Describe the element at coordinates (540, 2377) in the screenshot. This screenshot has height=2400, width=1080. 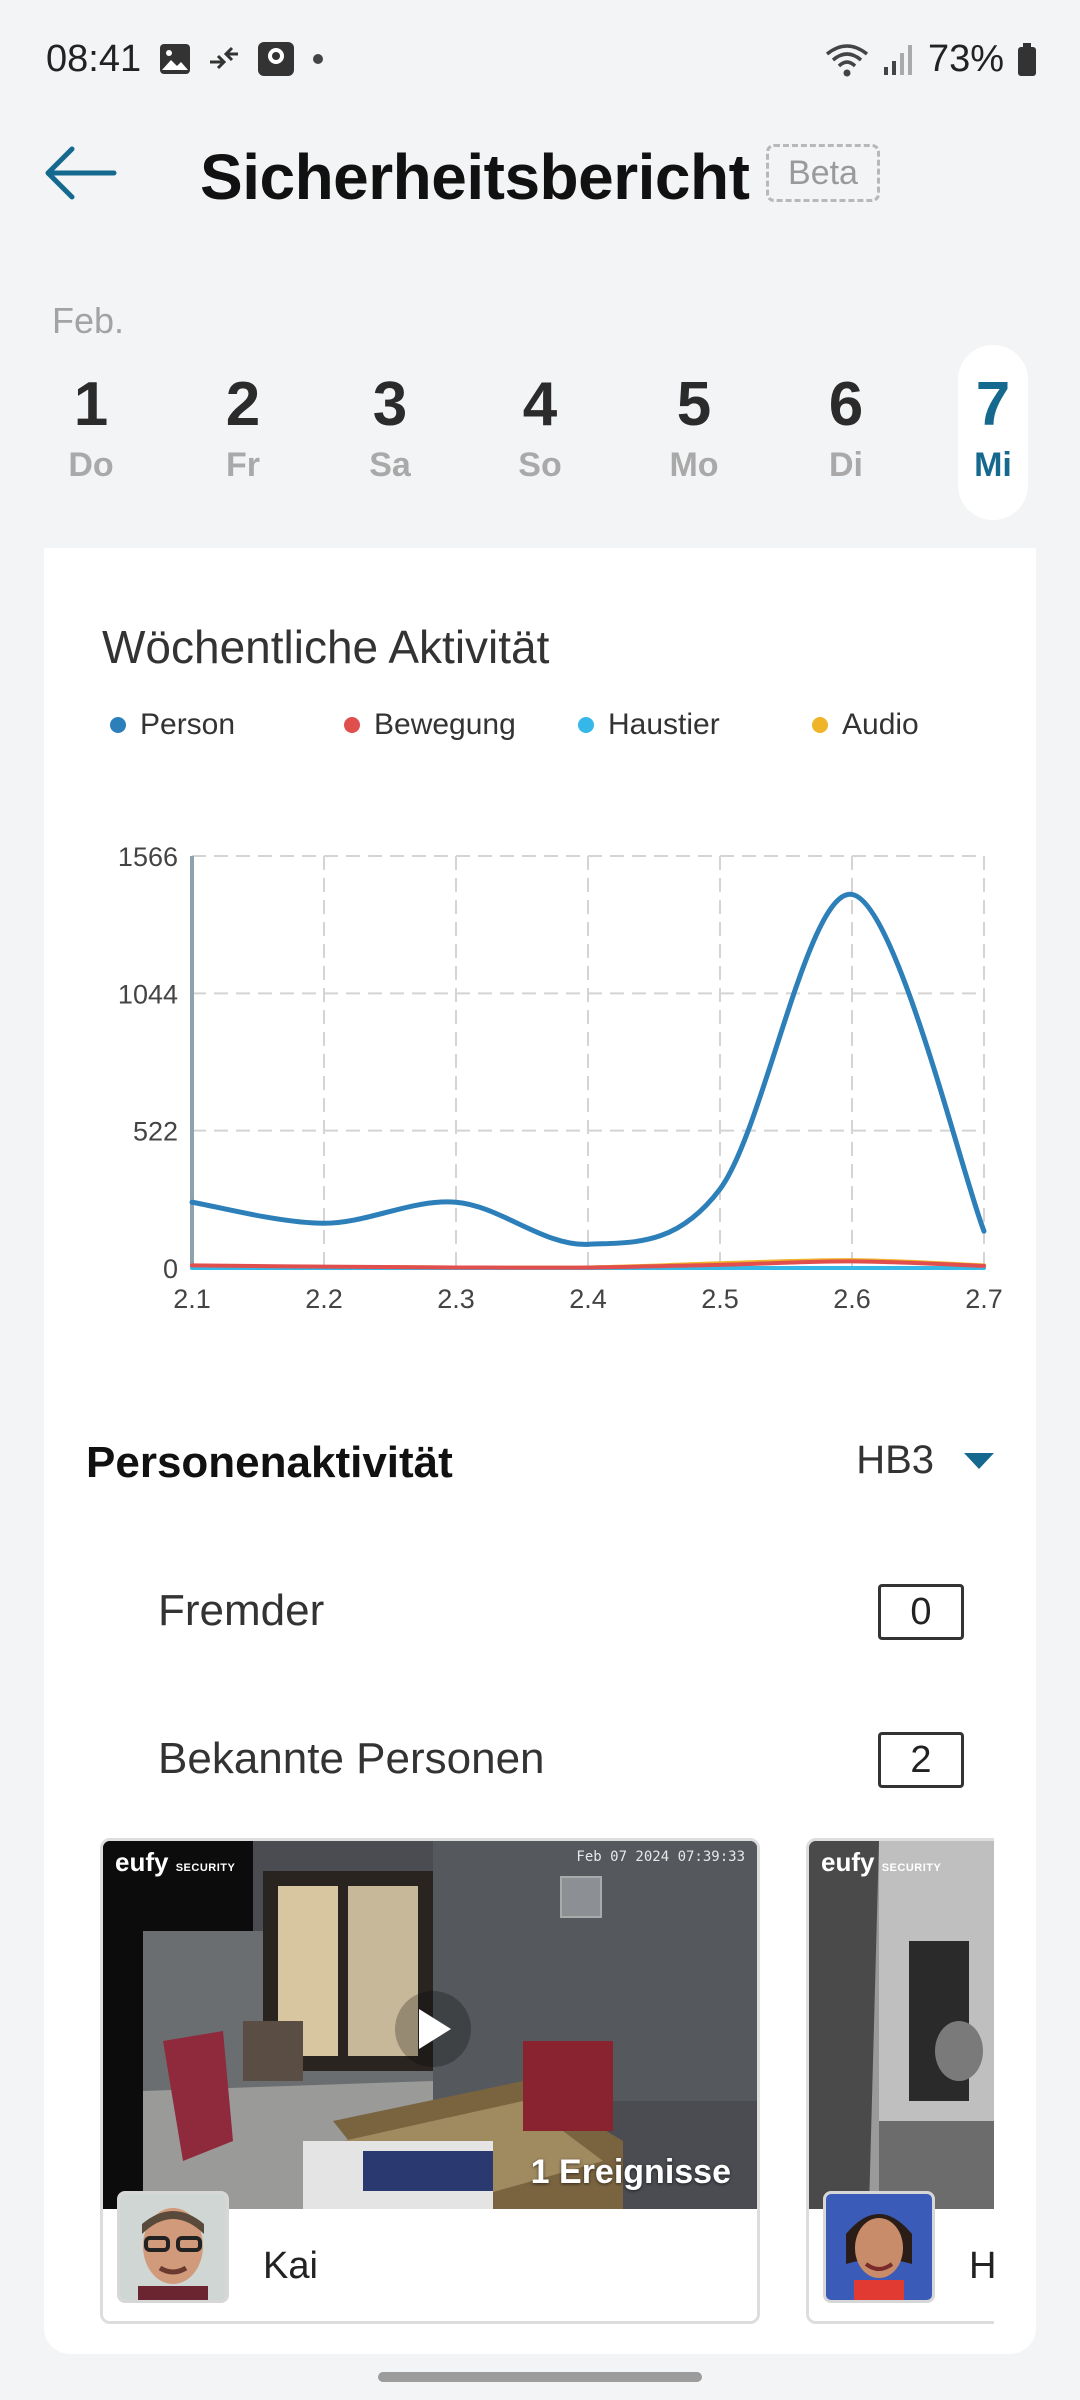
I see `home-indicator` at that location.